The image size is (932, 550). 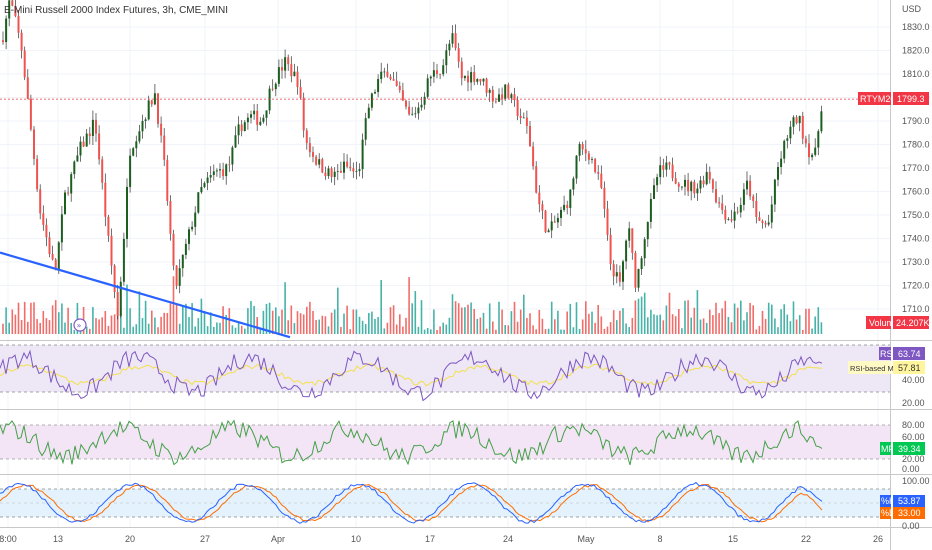 What do you see at coordinates (80, 325) in the screenshot?
I see `replay-icon: »` at bounding box center [80, 325].